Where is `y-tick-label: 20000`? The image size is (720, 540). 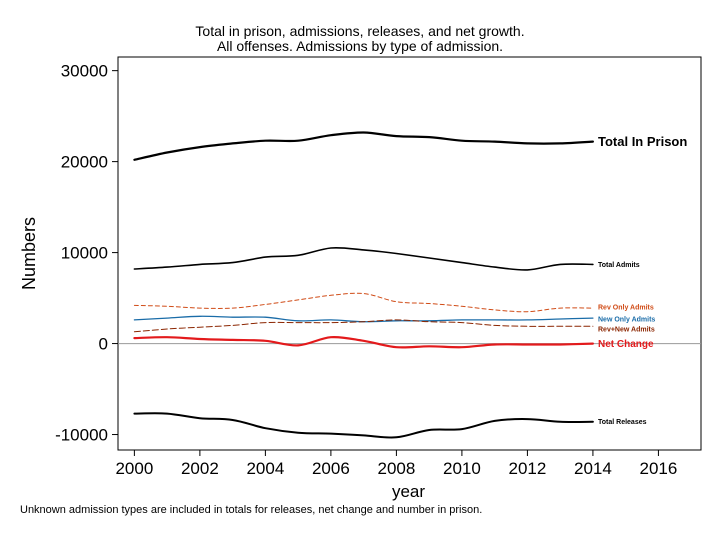 y-tick-label: 20000 is located at coordinates (84, 162).